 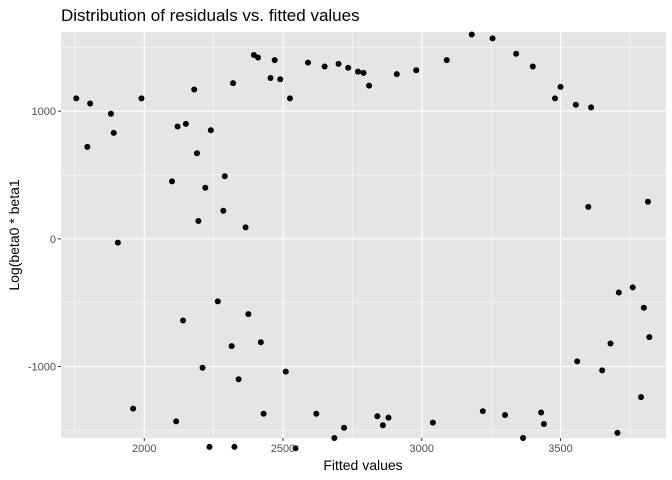 I want to click on y-tick-label: -1000, so click(x=42, y=368).